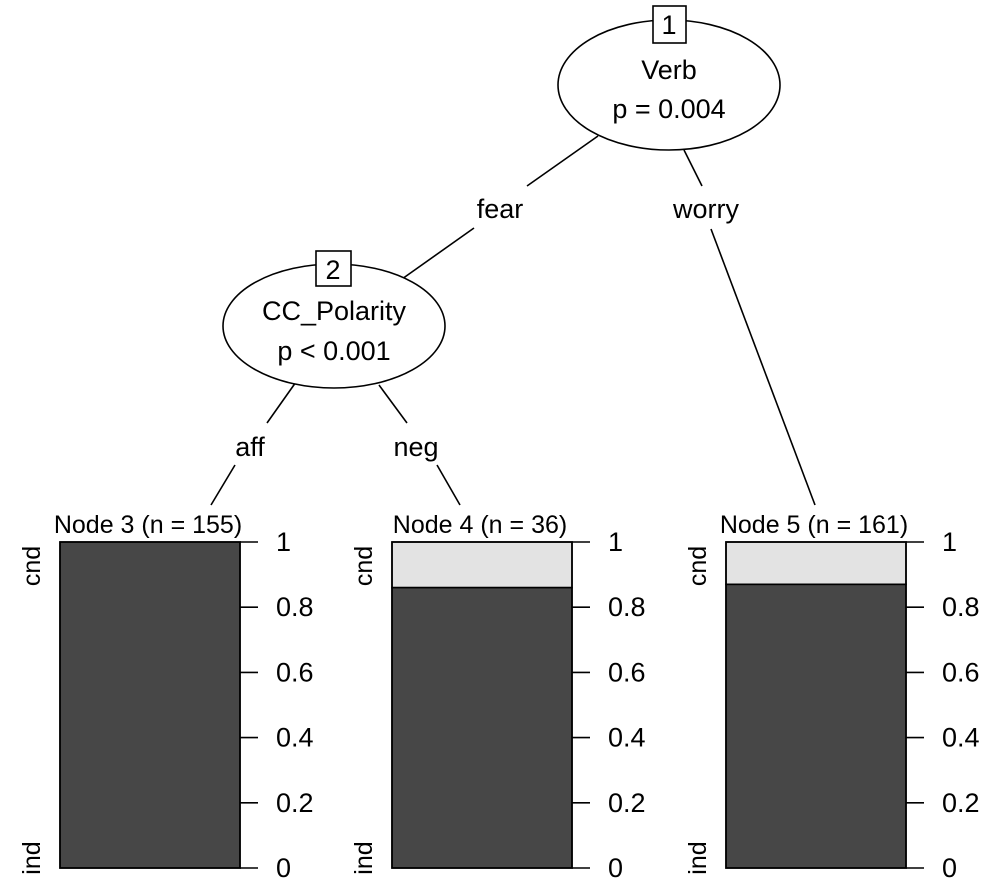  Describe the element at coordinates (448, 485) in the screenshot. I see `edge-2-4-lower` at that location.